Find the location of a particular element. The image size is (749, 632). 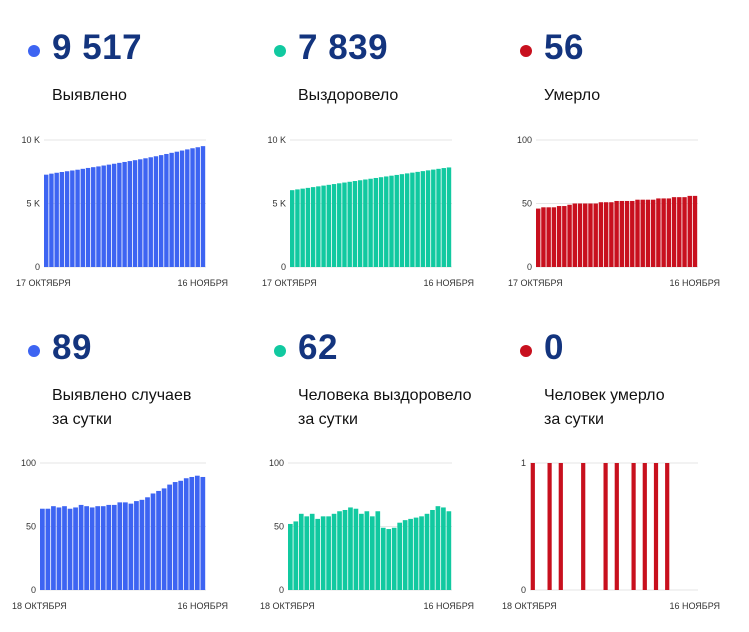

panel-label: Выздоровело is located at coordinates (348, 95).